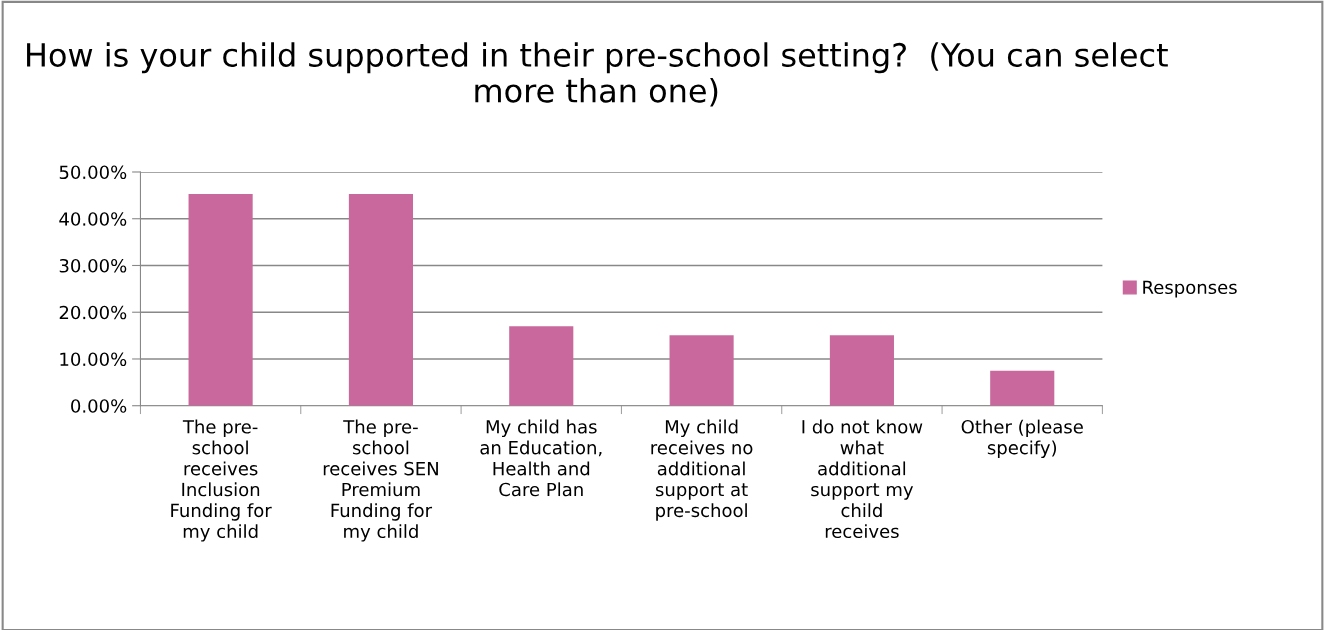 The width and height of the screenshot is (1325, 630). Describe the element at coordinates (93, 219) in the screenshot. I see `y-tick-label: 40.00%` at that location.